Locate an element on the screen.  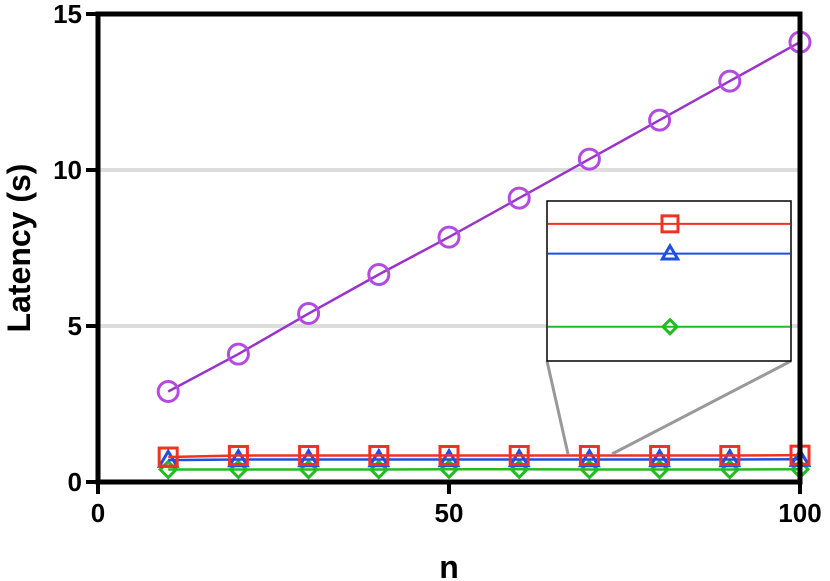
x-tick-label: 100 is located at coordinates (799, 513).